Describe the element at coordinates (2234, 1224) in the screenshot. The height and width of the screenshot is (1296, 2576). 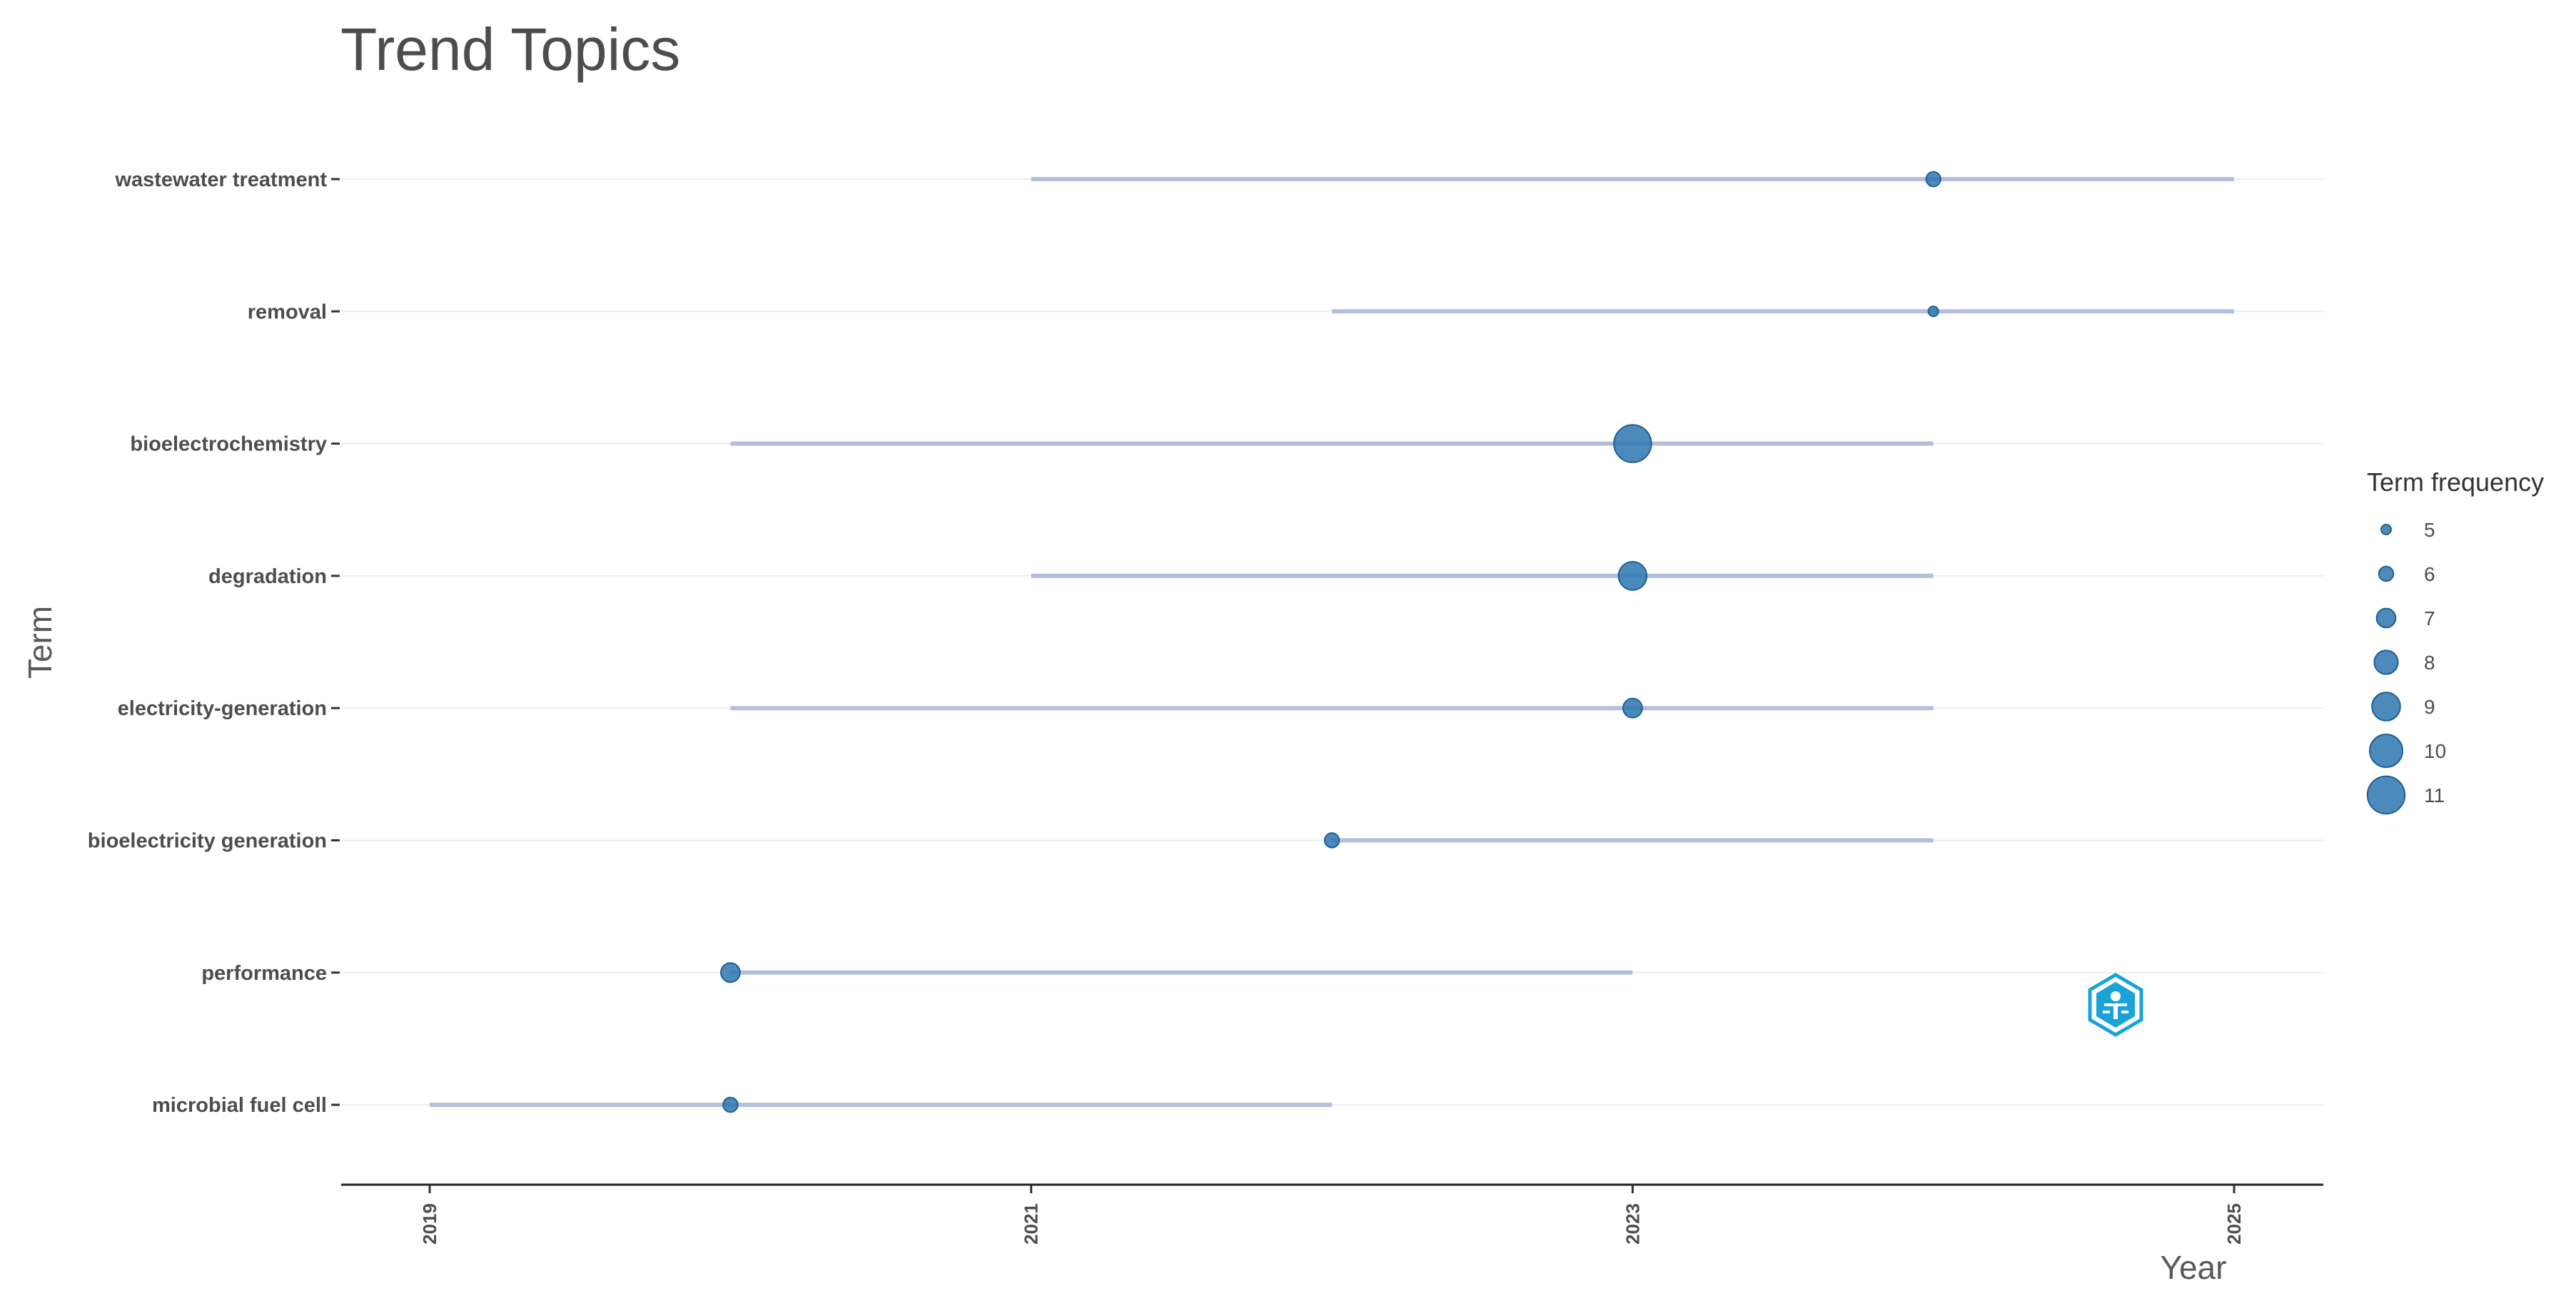
I see `x-tick-label: 2025` at that location.